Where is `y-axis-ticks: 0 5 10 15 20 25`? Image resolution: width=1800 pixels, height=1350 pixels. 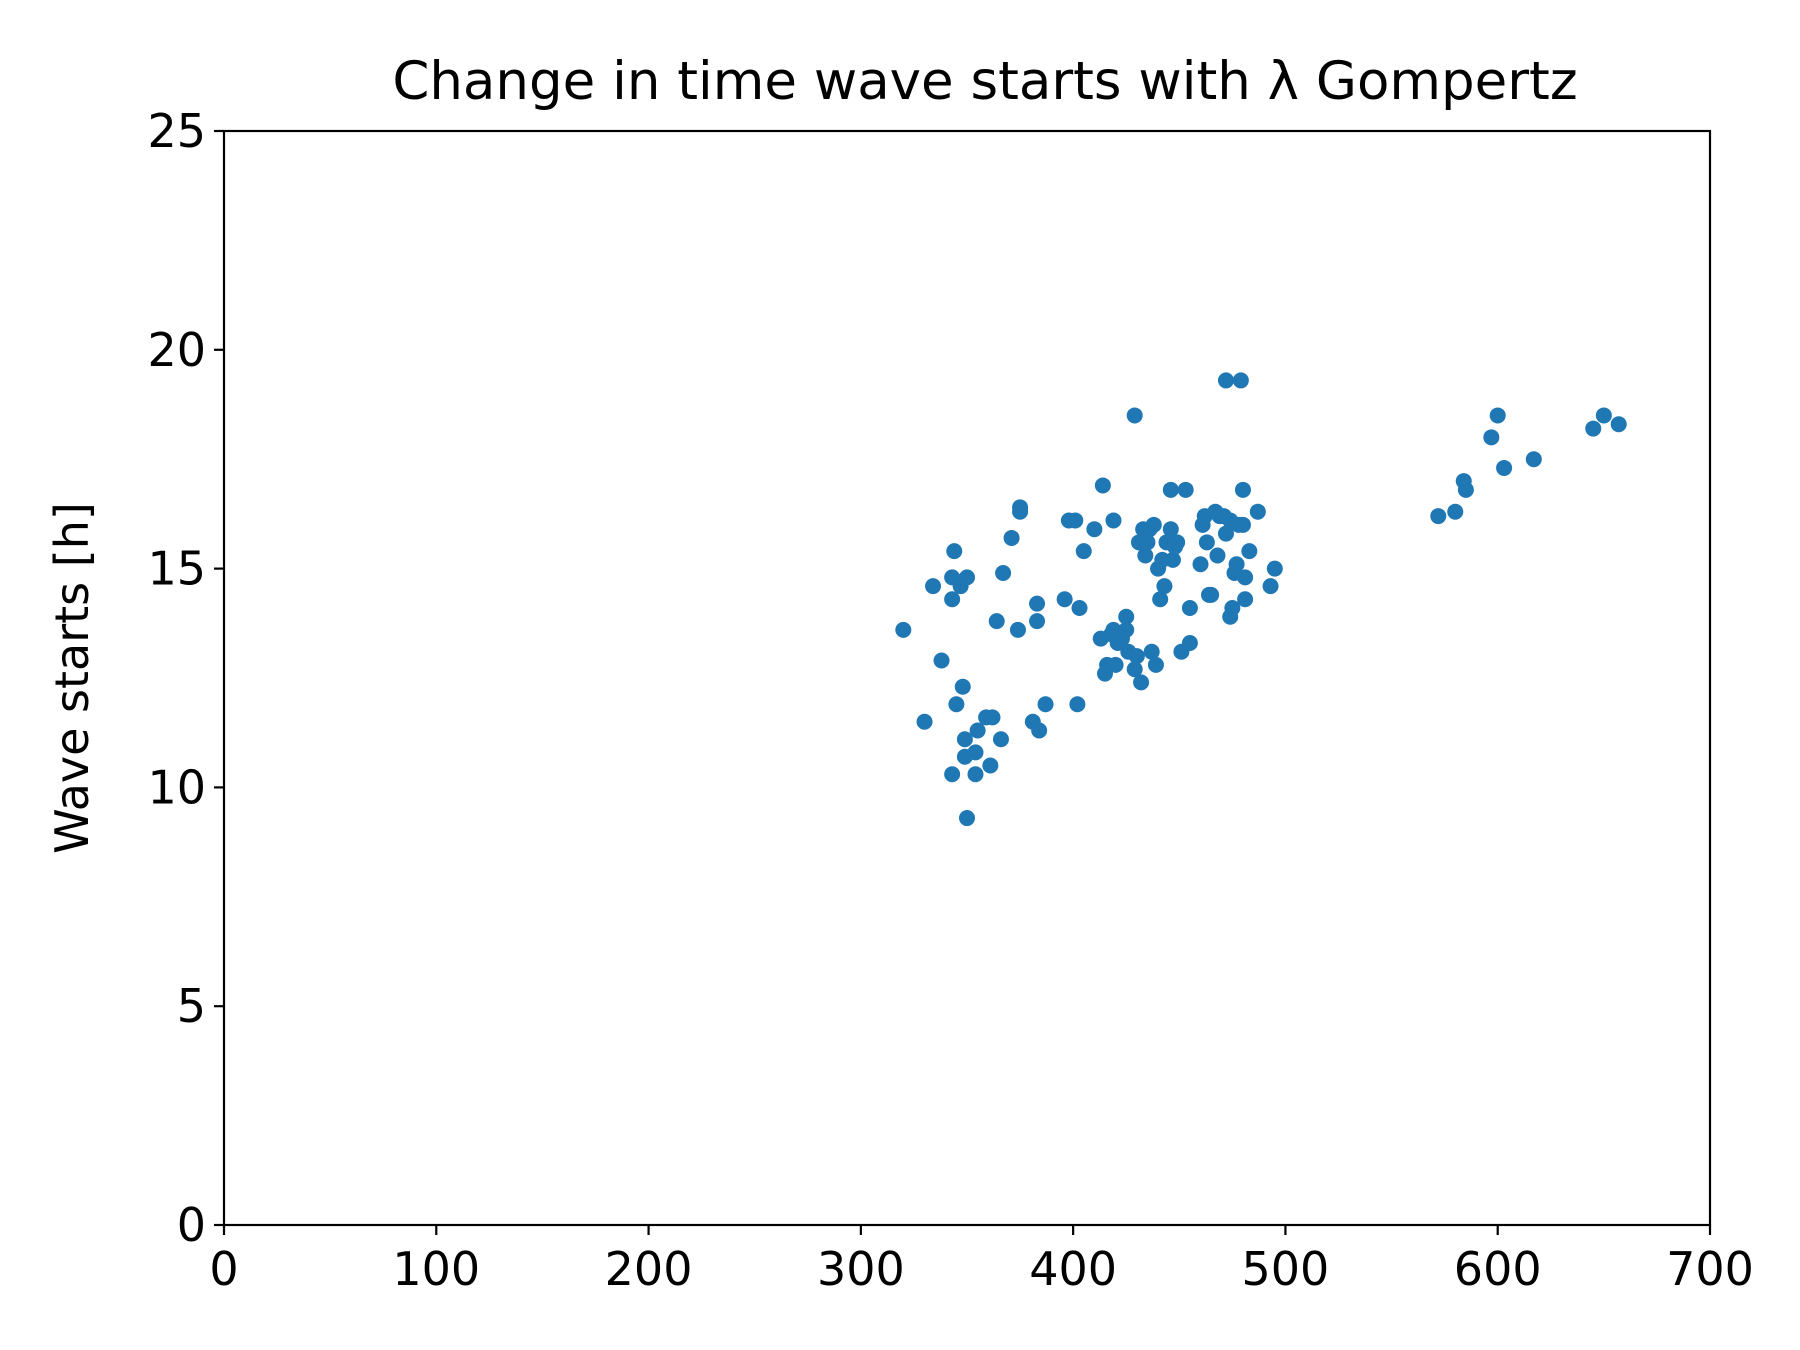 y-axis-ticks: 0 5 10 15 20 25 is located at coordinates (185, 678).